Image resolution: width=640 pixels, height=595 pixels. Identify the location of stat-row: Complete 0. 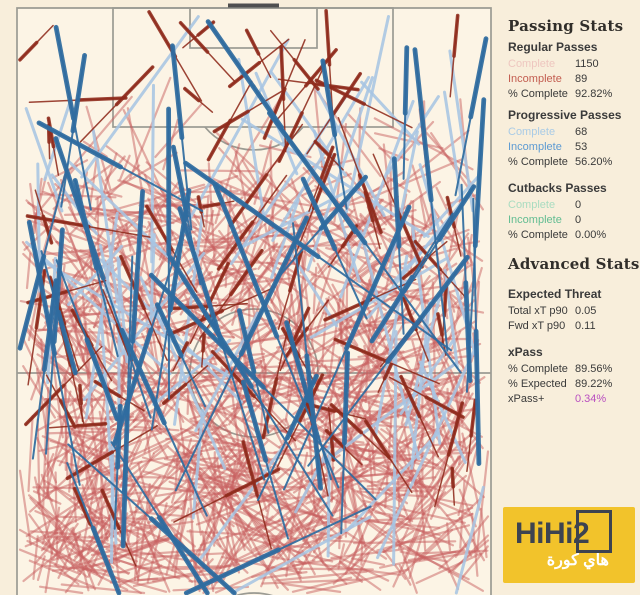
(573, 204).